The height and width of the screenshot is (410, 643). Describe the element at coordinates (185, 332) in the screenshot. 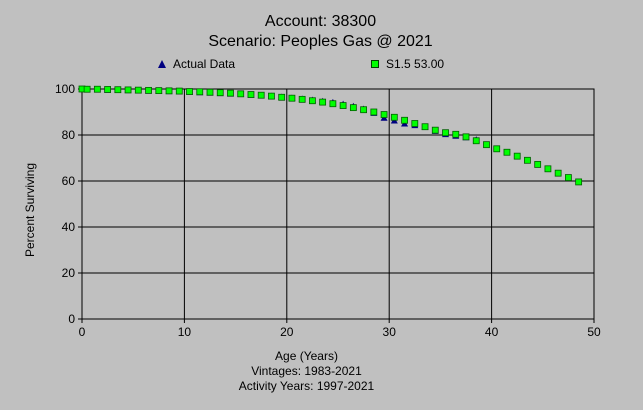

I see `x-tick-label: 10` at that location.